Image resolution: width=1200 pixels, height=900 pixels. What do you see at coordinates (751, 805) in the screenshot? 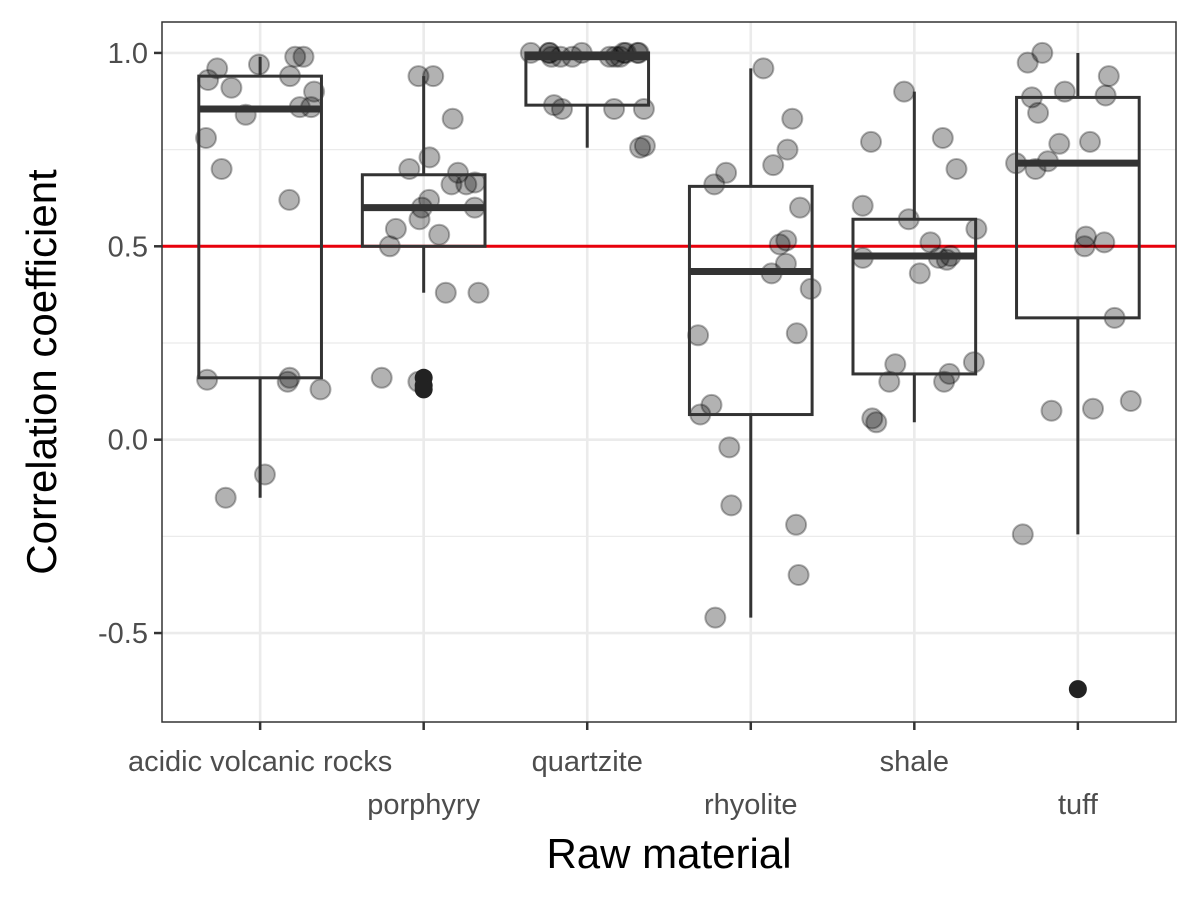
I see `x-tick-label: rhyolite` at bounding box center [751, 805].